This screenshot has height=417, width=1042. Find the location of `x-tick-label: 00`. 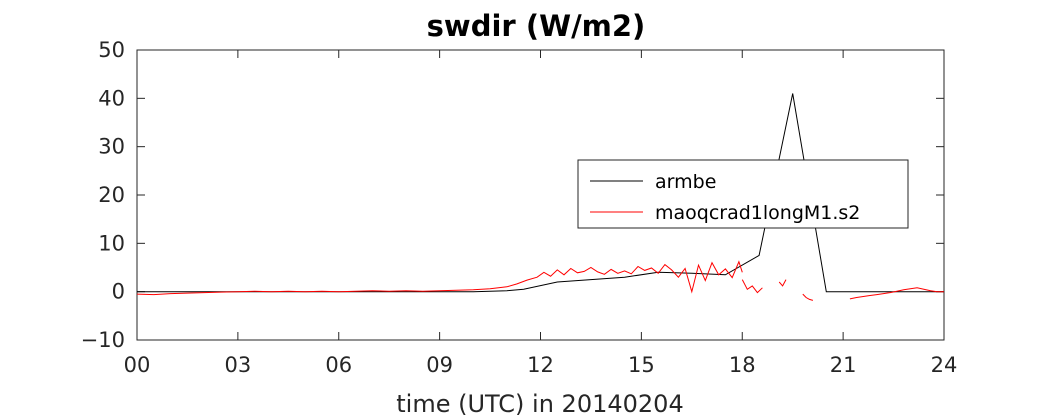

x-tick-label: 00 is located at coordinates (137, 365).